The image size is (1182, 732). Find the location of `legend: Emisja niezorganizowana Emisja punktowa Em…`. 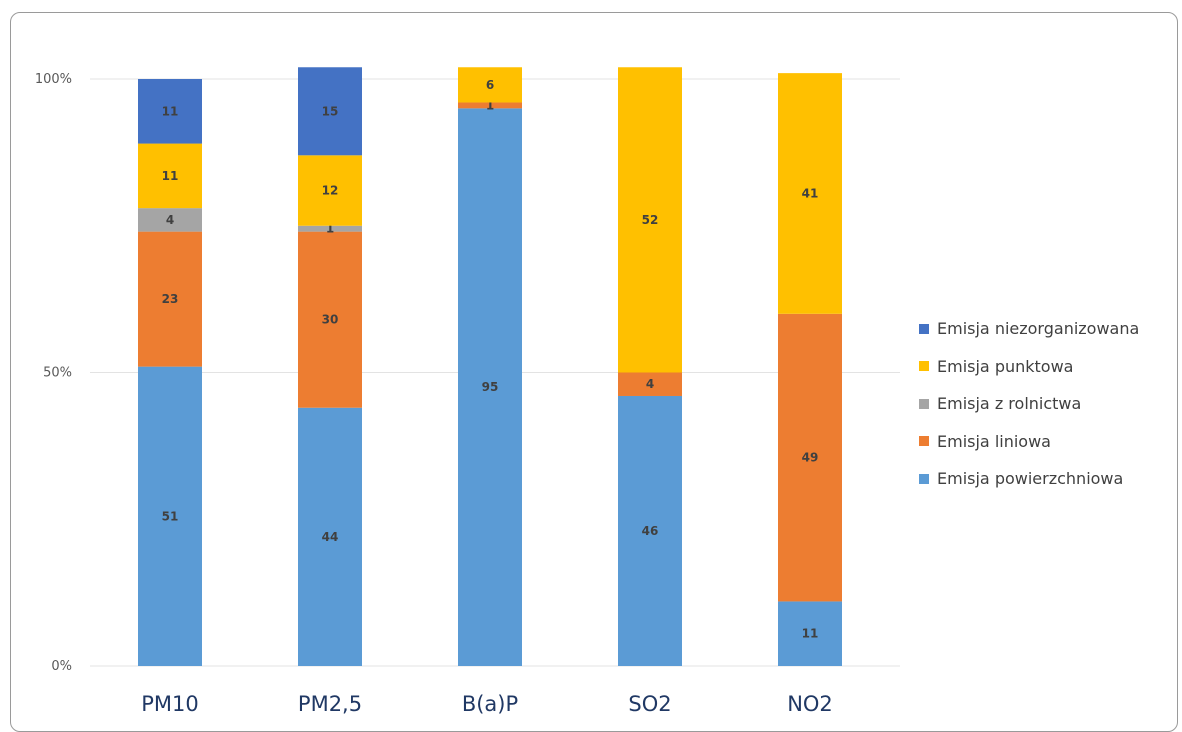

legend: Emisja niezorganizowana Emisja punktowa Em… is located at coordinates (1049, 404).